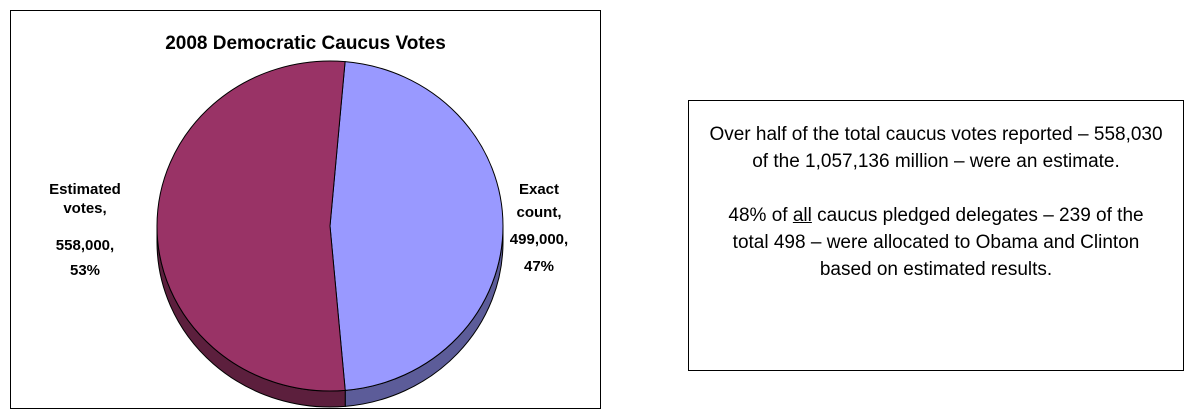 This screenshot has height=416, width=1191. Describe the element at coordinates (760, 215) in the screenshot. I see `note-text: 48% of` at that location.